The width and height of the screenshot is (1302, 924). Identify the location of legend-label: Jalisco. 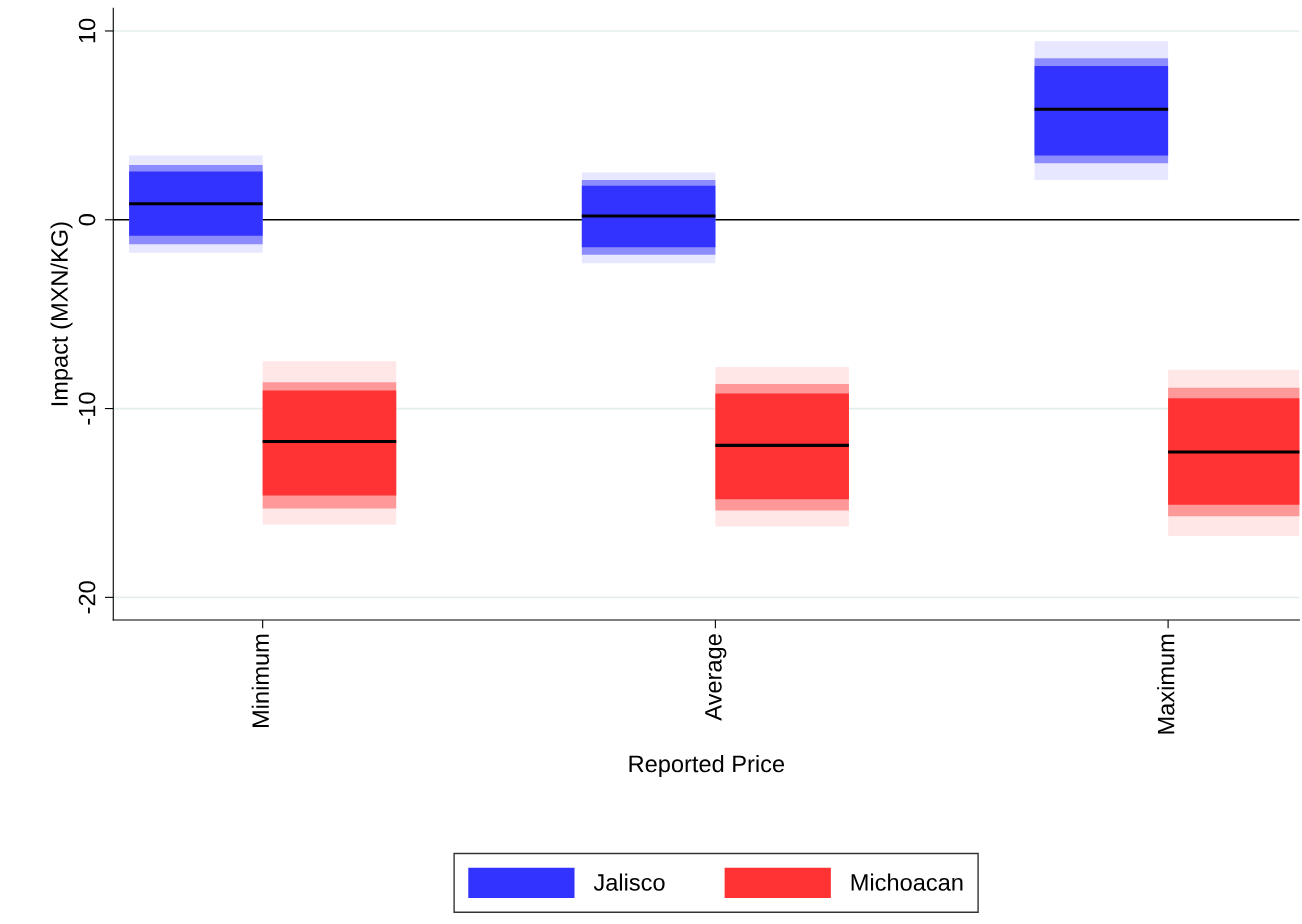
(629, 882).